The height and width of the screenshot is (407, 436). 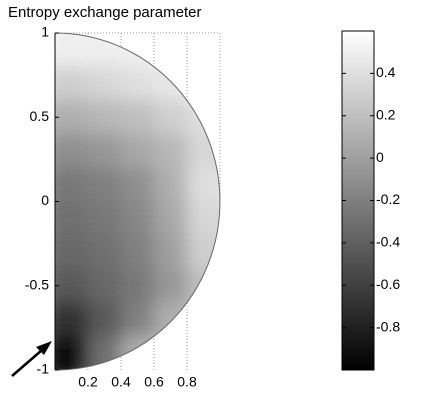 I want to click on arrow, so click(x=31, y=359).